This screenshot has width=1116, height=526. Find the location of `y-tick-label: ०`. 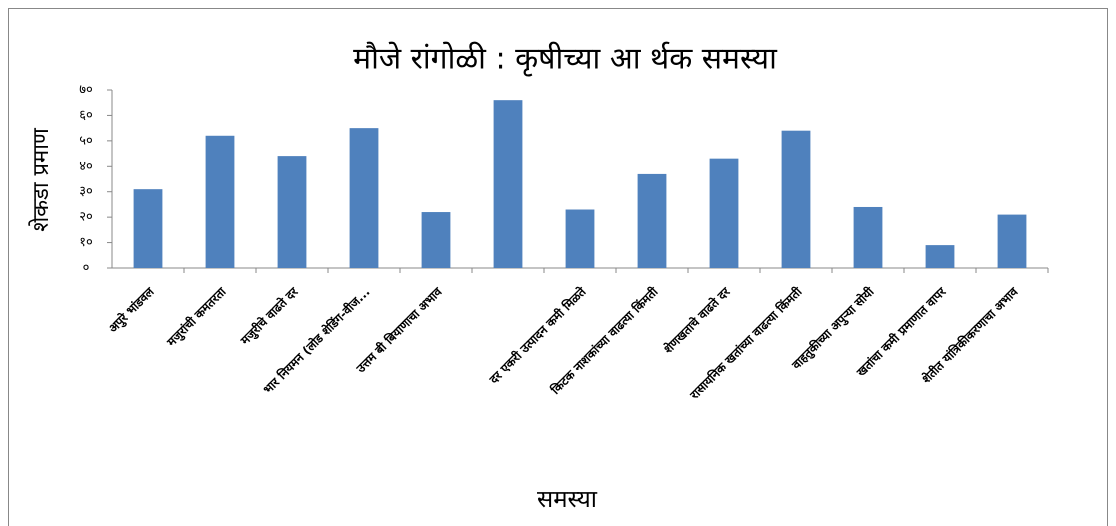

y-tick-label: ० is located at coordinates (86, 268).